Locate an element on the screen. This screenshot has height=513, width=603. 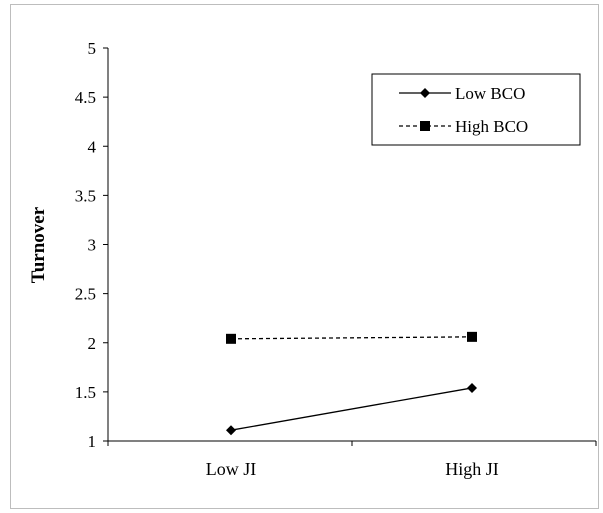
y-axis: 1 1.5 2 2.5 3 3.5 4 4.5 5 is located at coordinates (92, 245).